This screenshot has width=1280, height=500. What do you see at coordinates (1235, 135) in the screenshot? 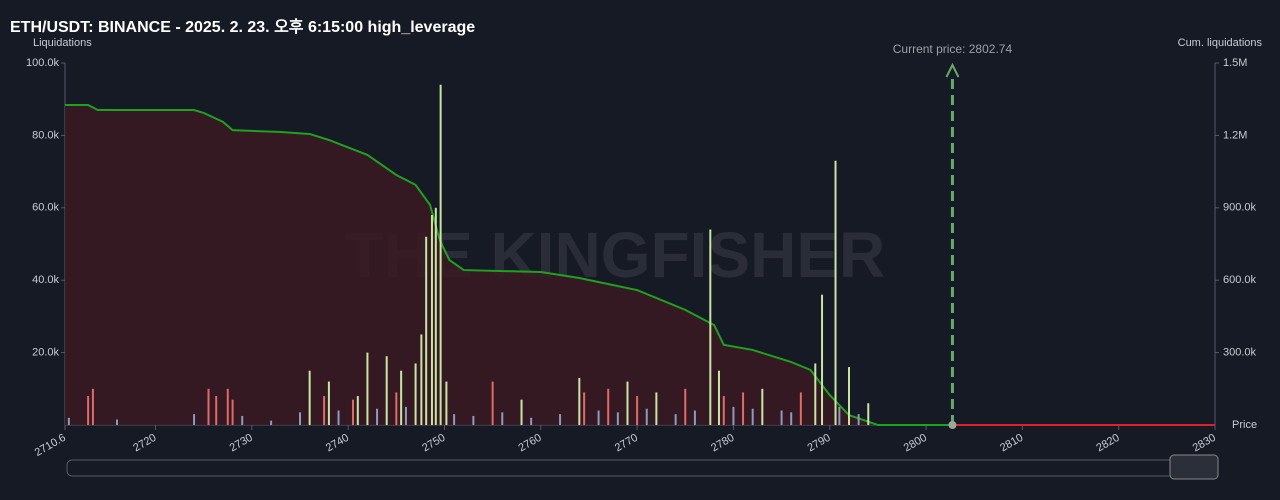
I see `y2-tick-label: 1.2M` at bounding box center [1235, 135].